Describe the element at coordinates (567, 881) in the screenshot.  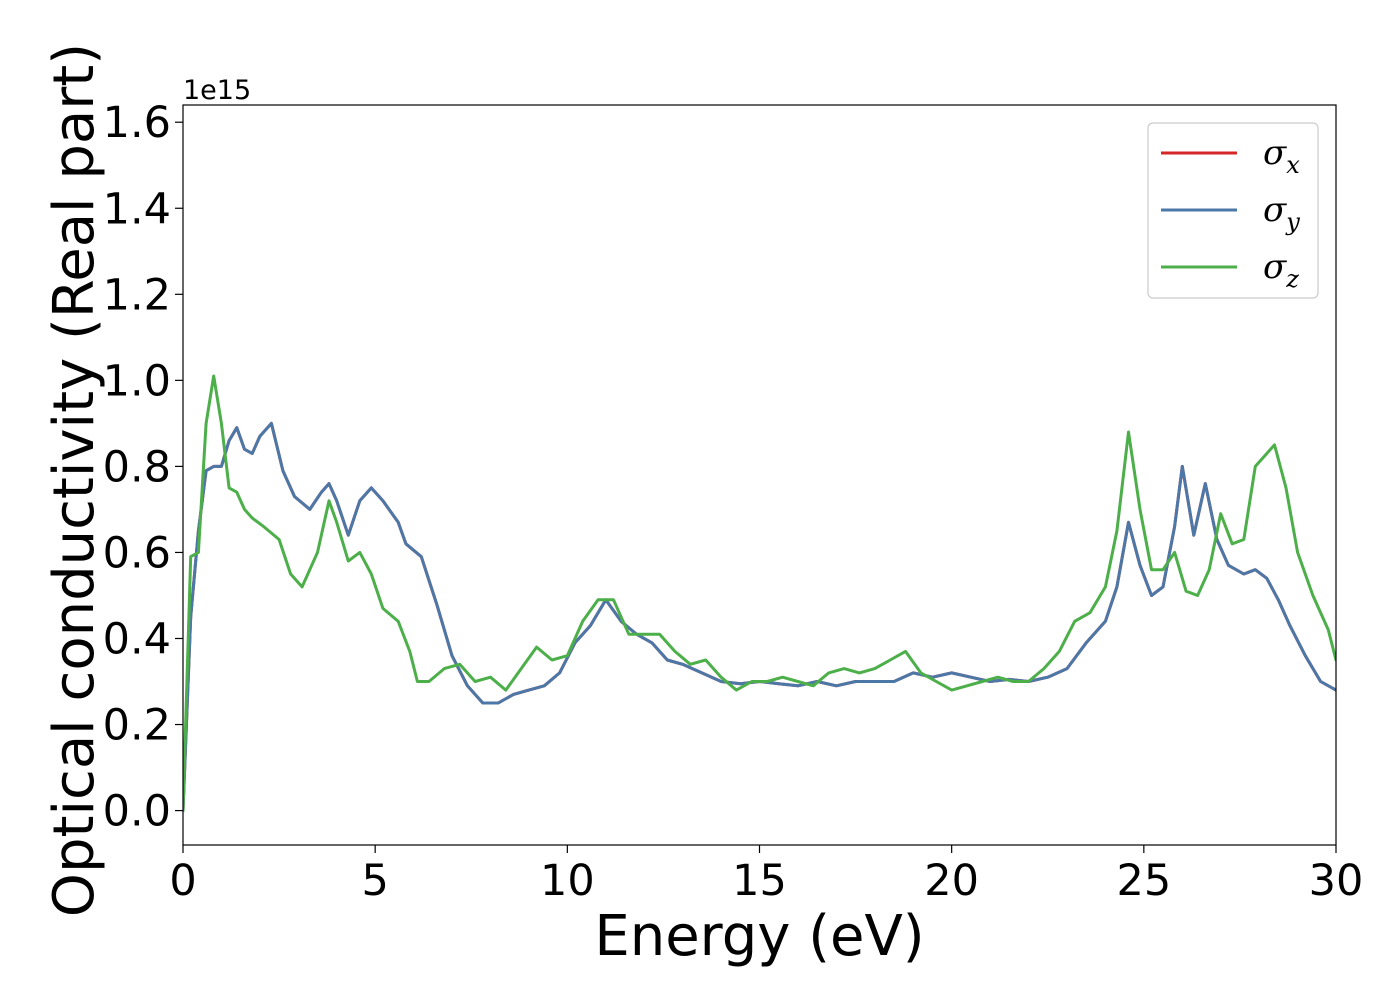
I see `x-tick-label: 10` at that location.